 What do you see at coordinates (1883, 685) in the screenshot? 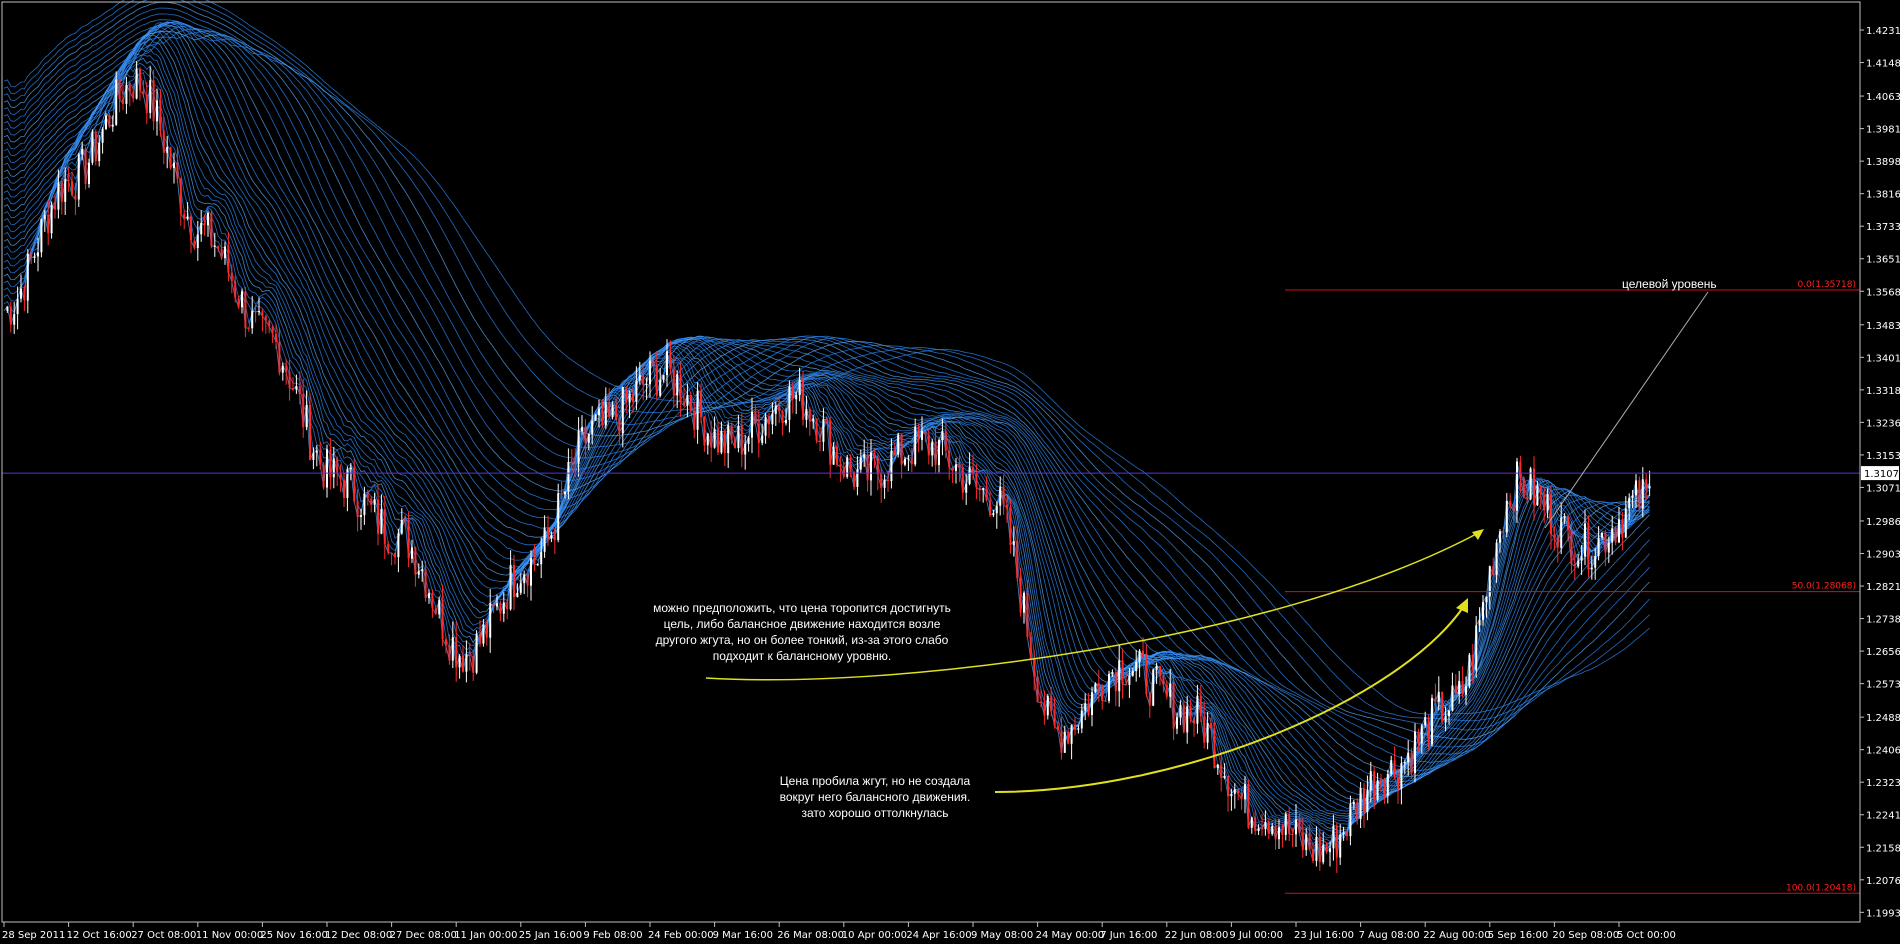
I see `y-tick-label: 1.25735` at bounding box center [1883, 685].